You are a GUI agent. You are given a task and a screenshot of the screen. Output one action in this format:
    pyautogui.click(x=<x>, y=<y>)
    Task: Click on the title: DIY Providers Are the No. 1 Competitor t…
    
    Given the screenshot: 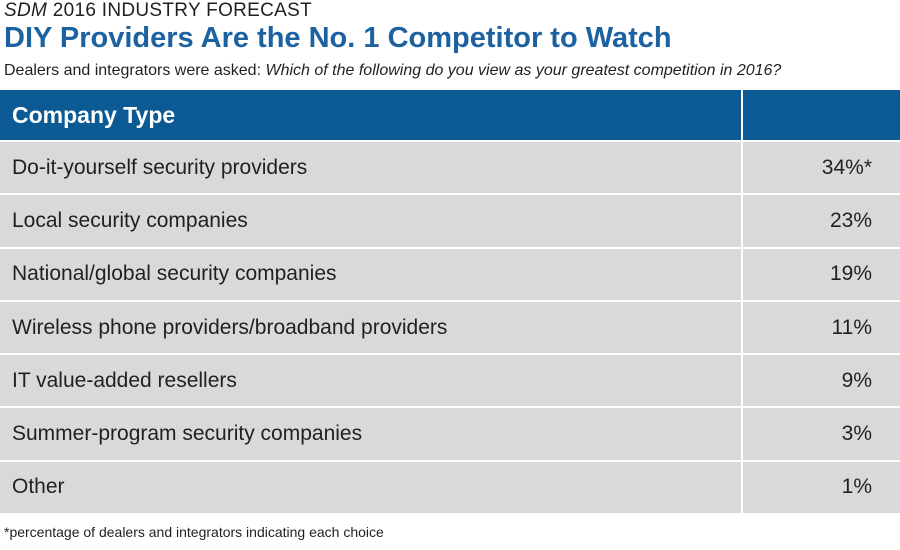 What is the action you would take?
    pyautogui.click(x=338, y=38)
    